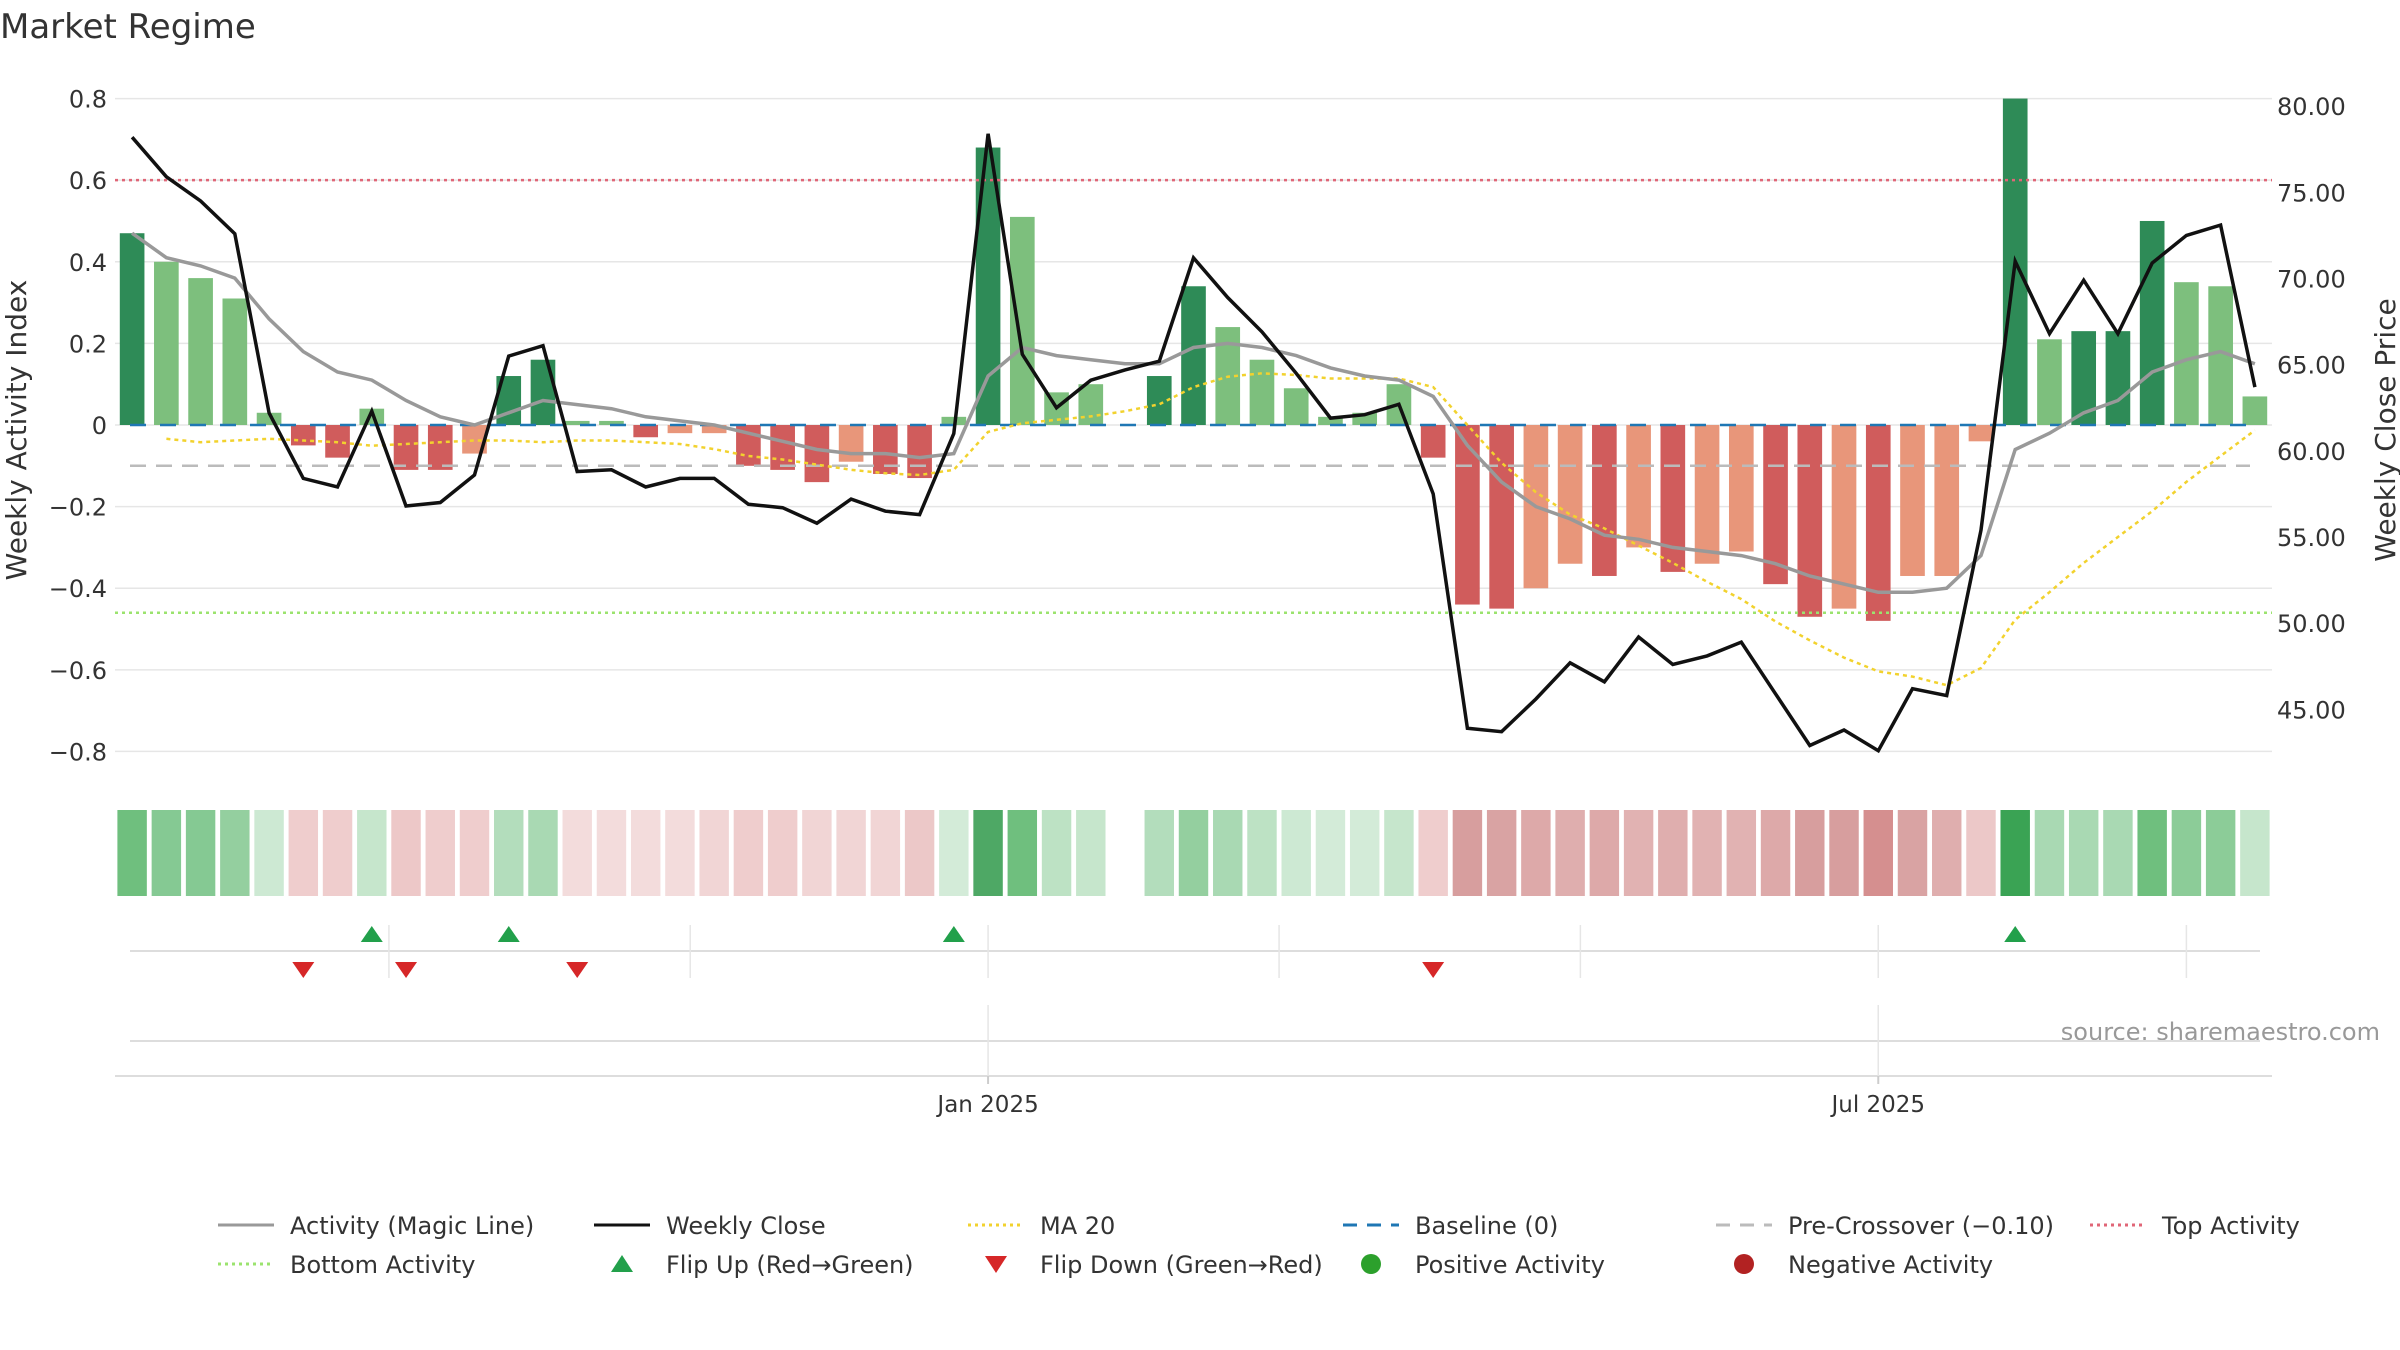 Image resolution: width=2400 pixels, height=1350 pixels. What do you see at coordinates (99, 426) in the screenshot?
I see `y-tick-label: 0` at bounding box center [99, 426].